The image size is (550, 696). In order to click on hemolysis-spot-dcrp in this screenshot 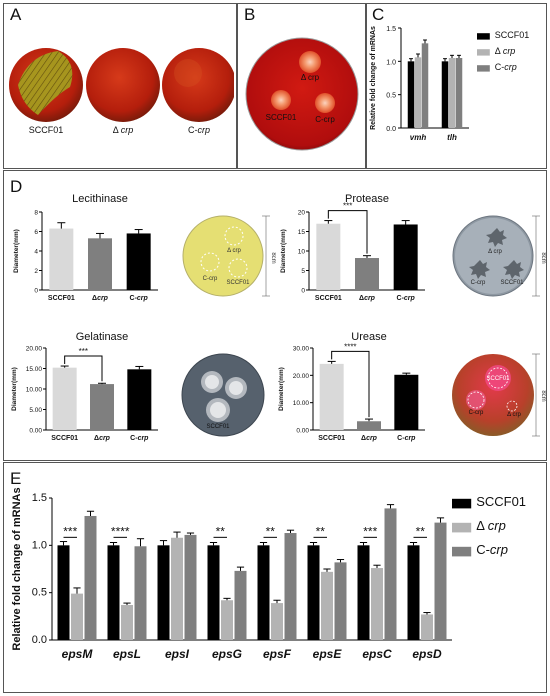, I will do `click(310, 62)`.